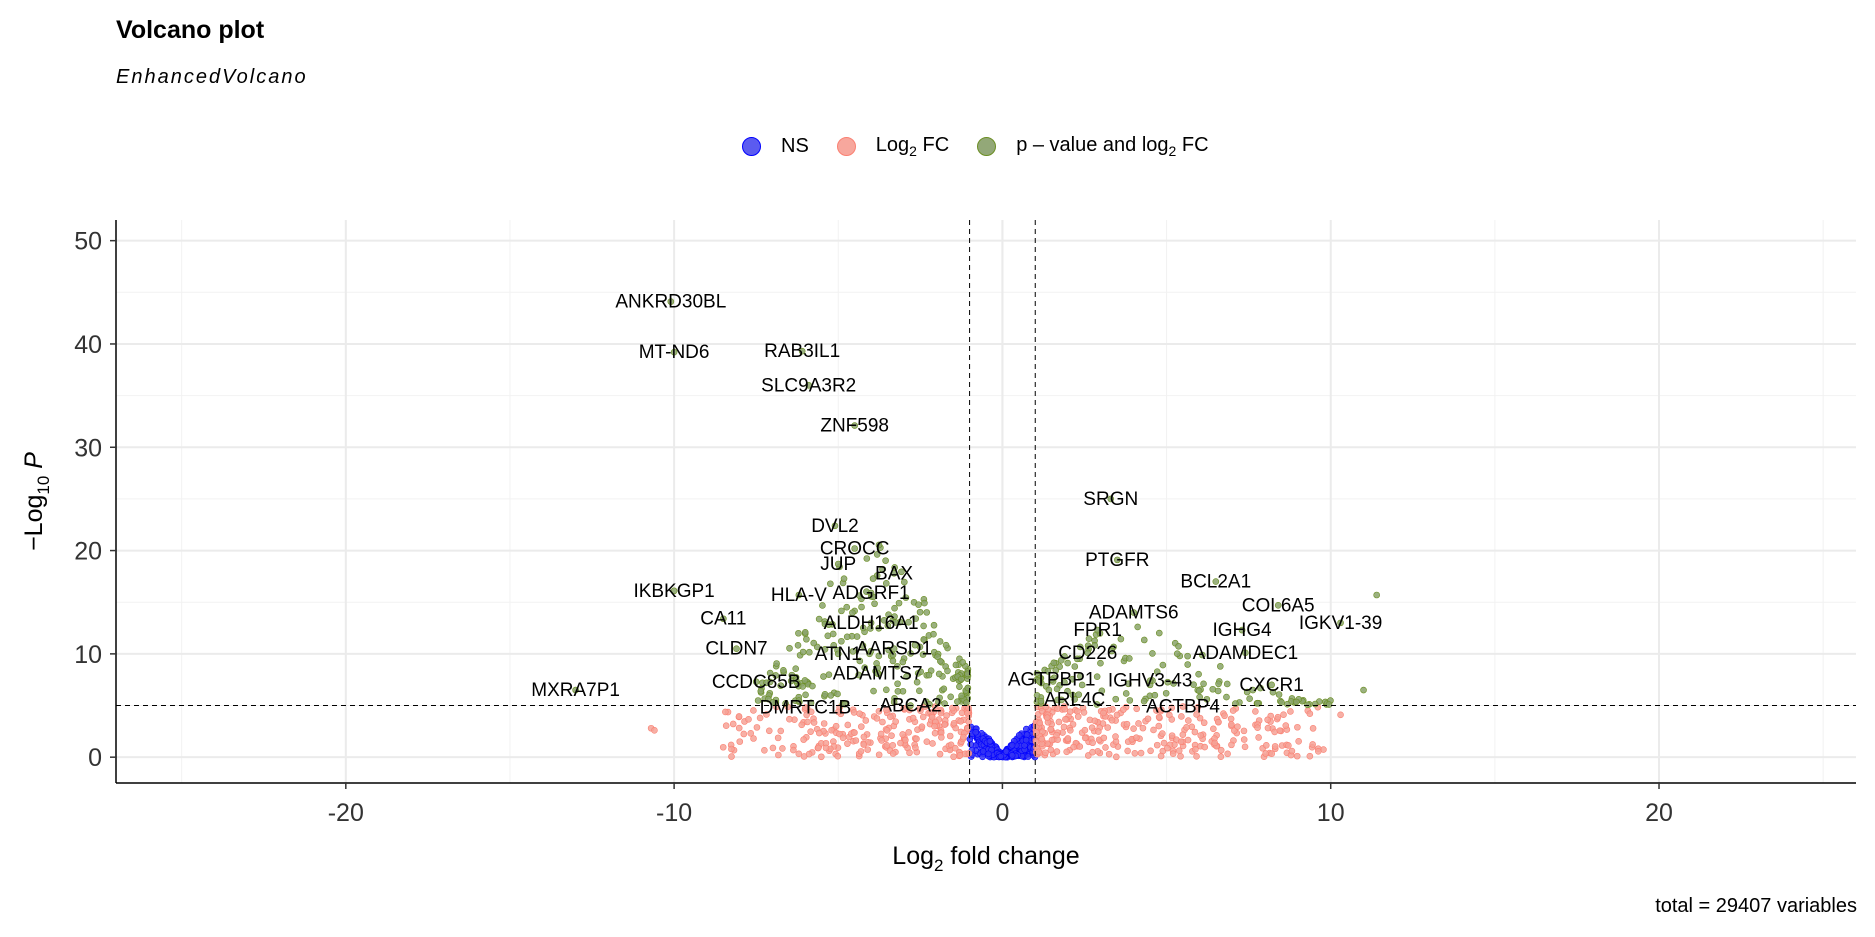 This screenshot has height=937, width=1875. I want to click on legend-label-log2fc: Log2 FC, so click(912, 146).